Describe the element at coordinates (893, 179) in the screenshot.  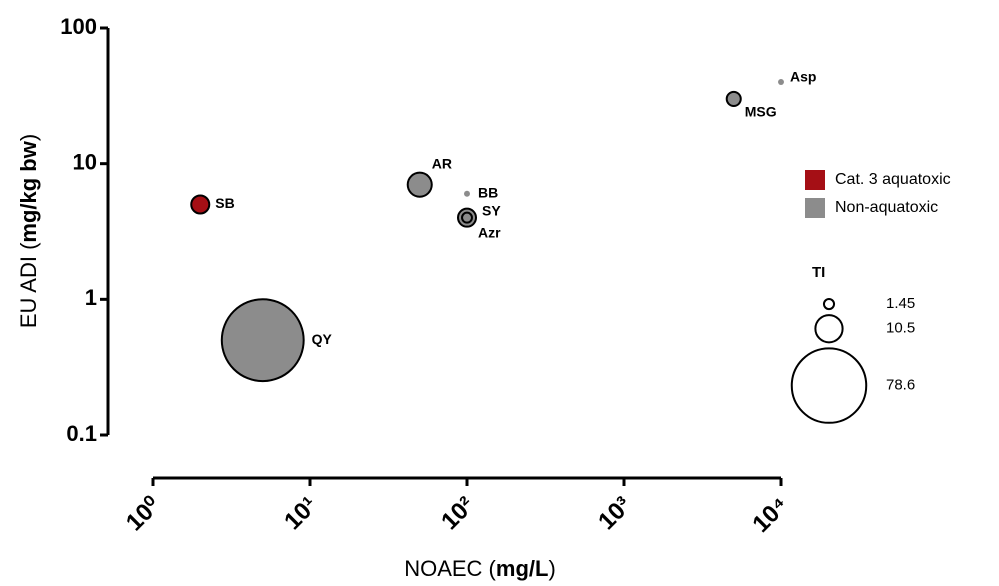
I see `legend-label: Cat. 3 aquatoxic` at that location.